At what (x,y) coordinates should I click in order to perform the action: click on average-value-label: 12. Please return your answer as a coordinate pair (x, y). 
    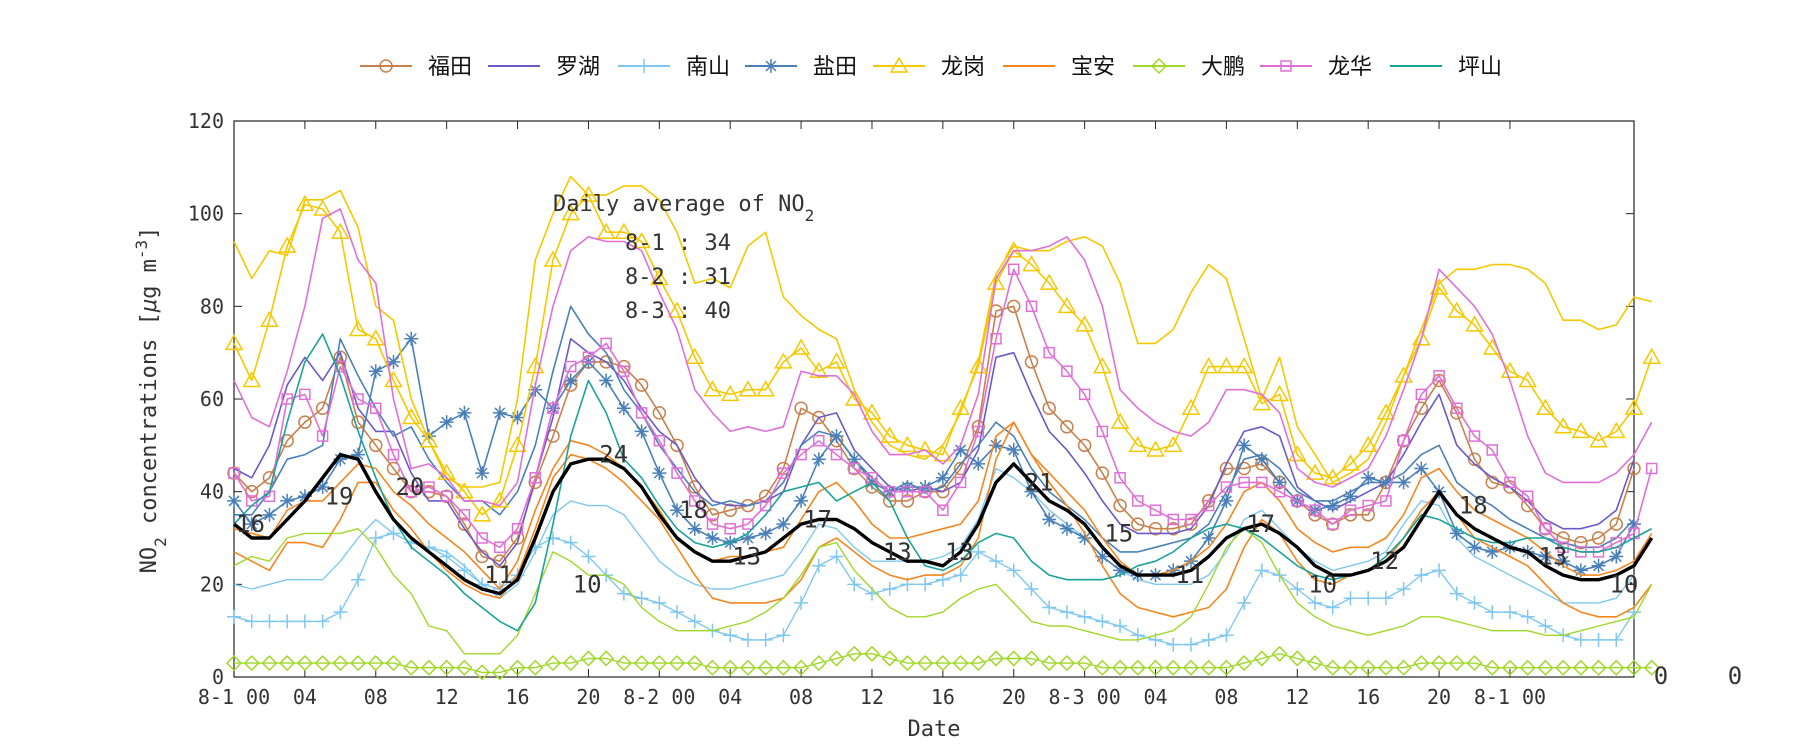
    Looking at the image, I should click on (1384, 561).